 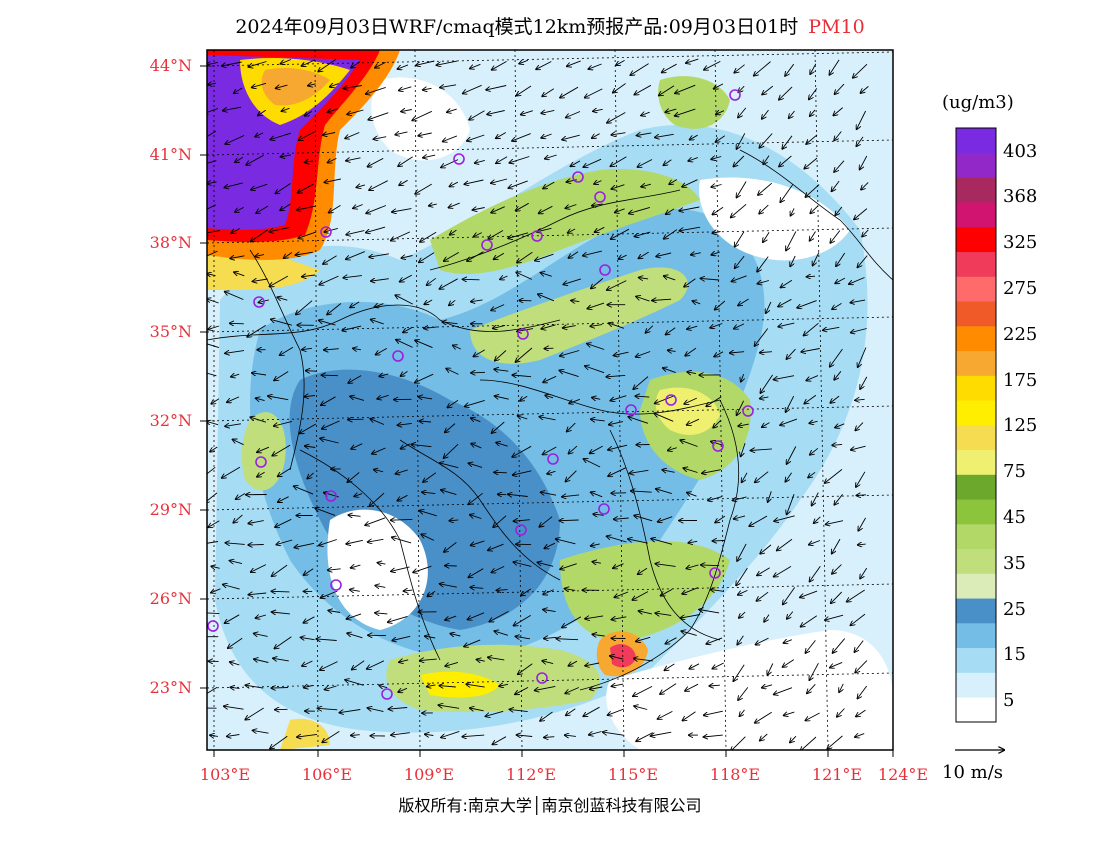 What do you see at coordinates (170, 598) in the screenshot?
I see `lat-label: 26°N` at bounding box center [170, 598].